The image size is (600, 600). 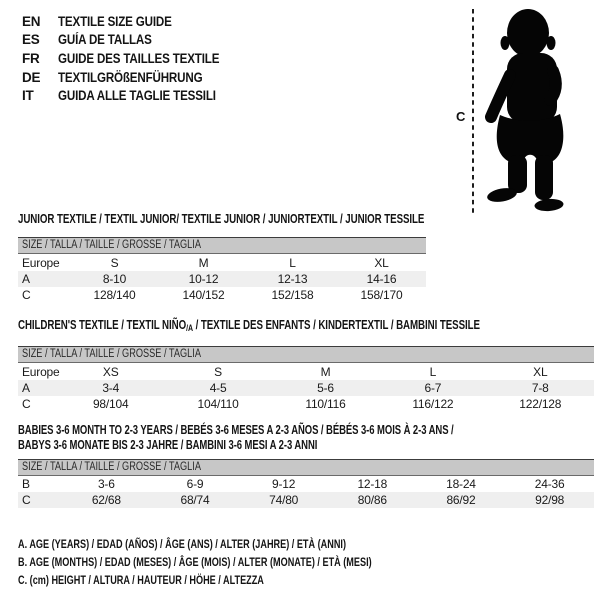 I want to click on table-row-height: C 128/140 140/152 152/158 158/170, so click(x=222, y=295).